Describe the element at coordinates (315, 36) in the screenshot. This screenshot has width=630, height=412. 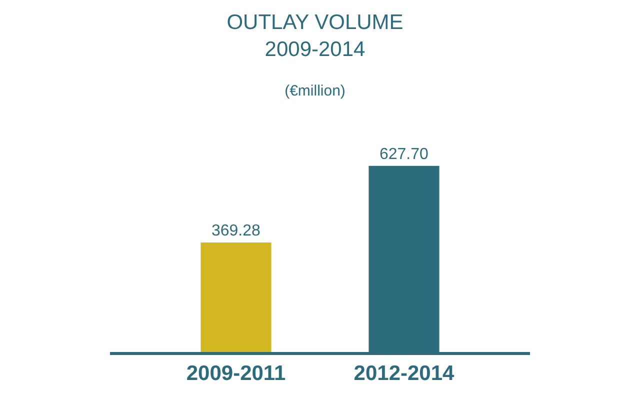
I see `chart-title: OUTLAY VOLUME 2009-2014` at that location.